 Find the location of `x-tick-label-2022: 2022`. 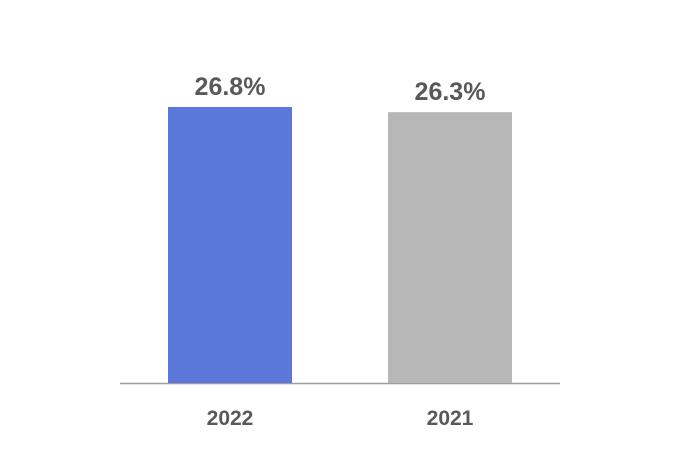

x-tick-label-2022: 2022 is located at coordinates (230, 418).